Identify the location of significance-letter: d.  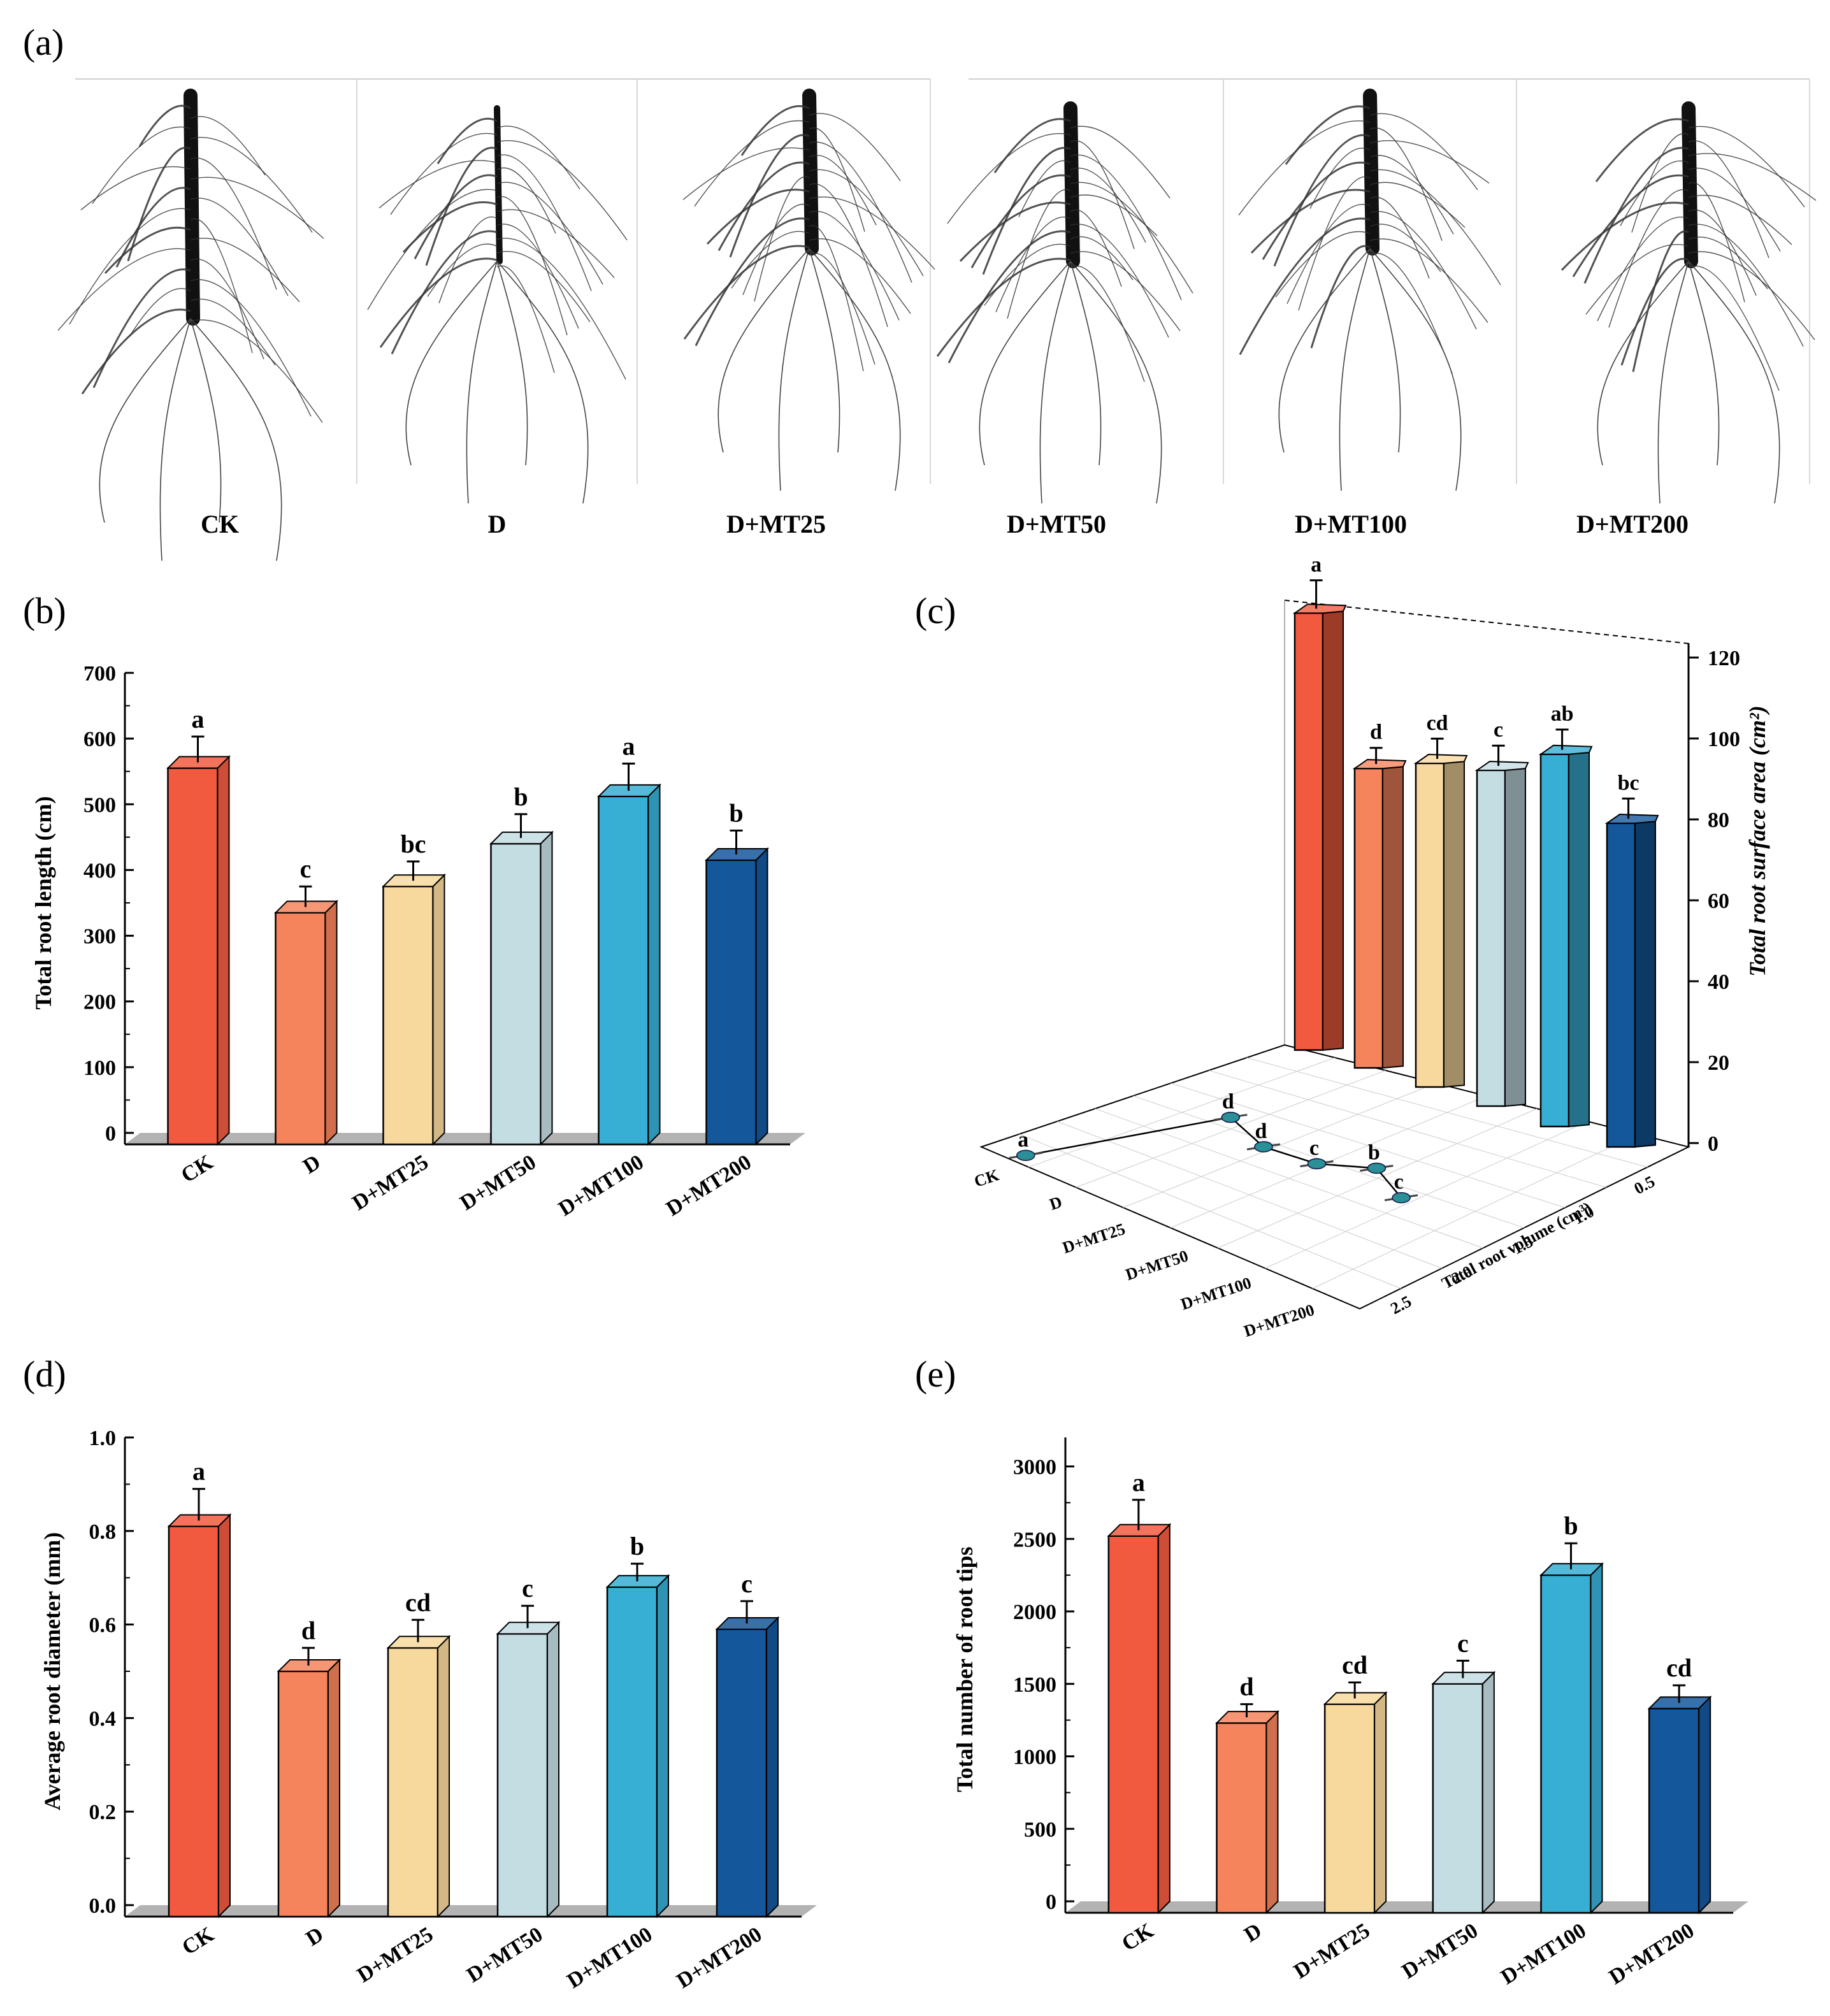
(1246, 1687).